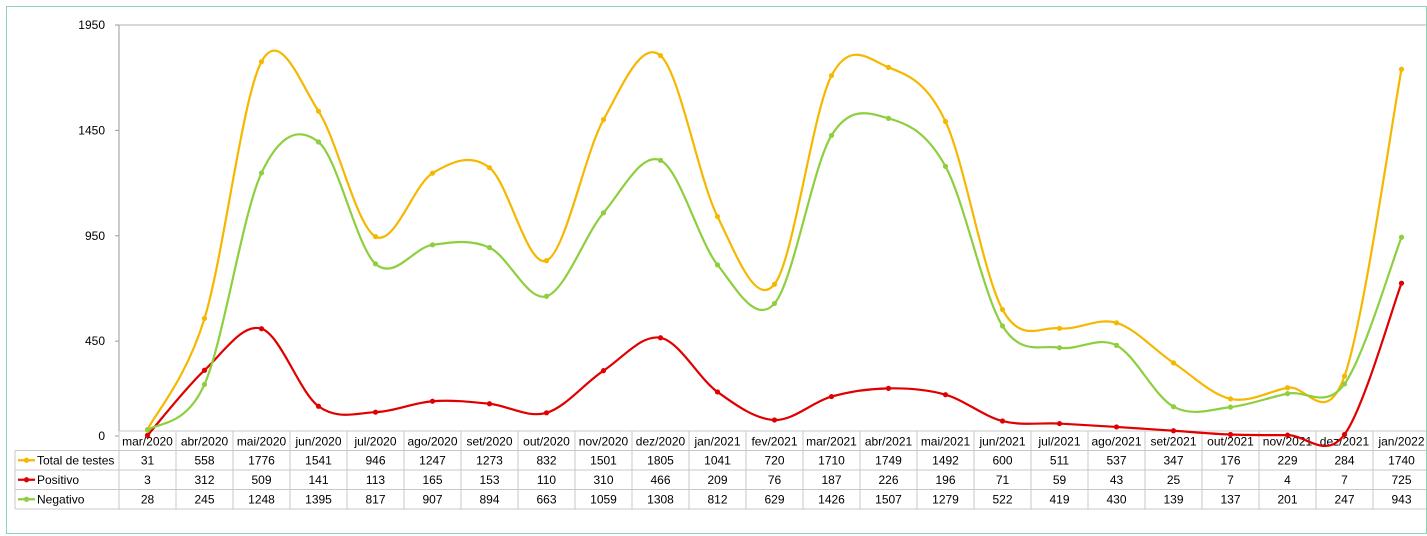 This screenshot has width=1427, height=536. Describe the element at coordinates (58, 480) in the screenshot. I see `legend-label: Positivo` at that location.